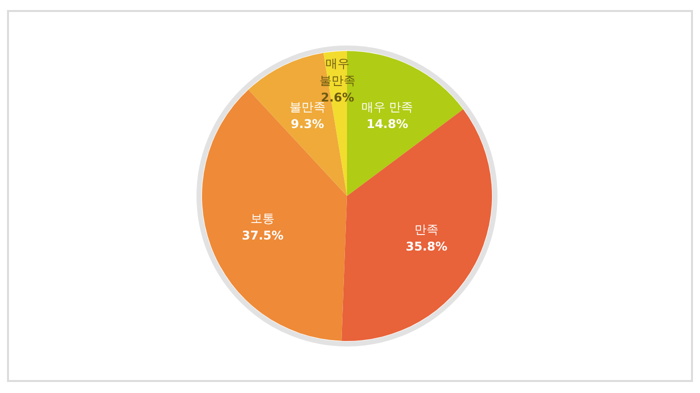 The image size is (700, 393). Describe the element at coordinates (307, 123) in the screenshot. I see `data-label: 9.3%` at that location.